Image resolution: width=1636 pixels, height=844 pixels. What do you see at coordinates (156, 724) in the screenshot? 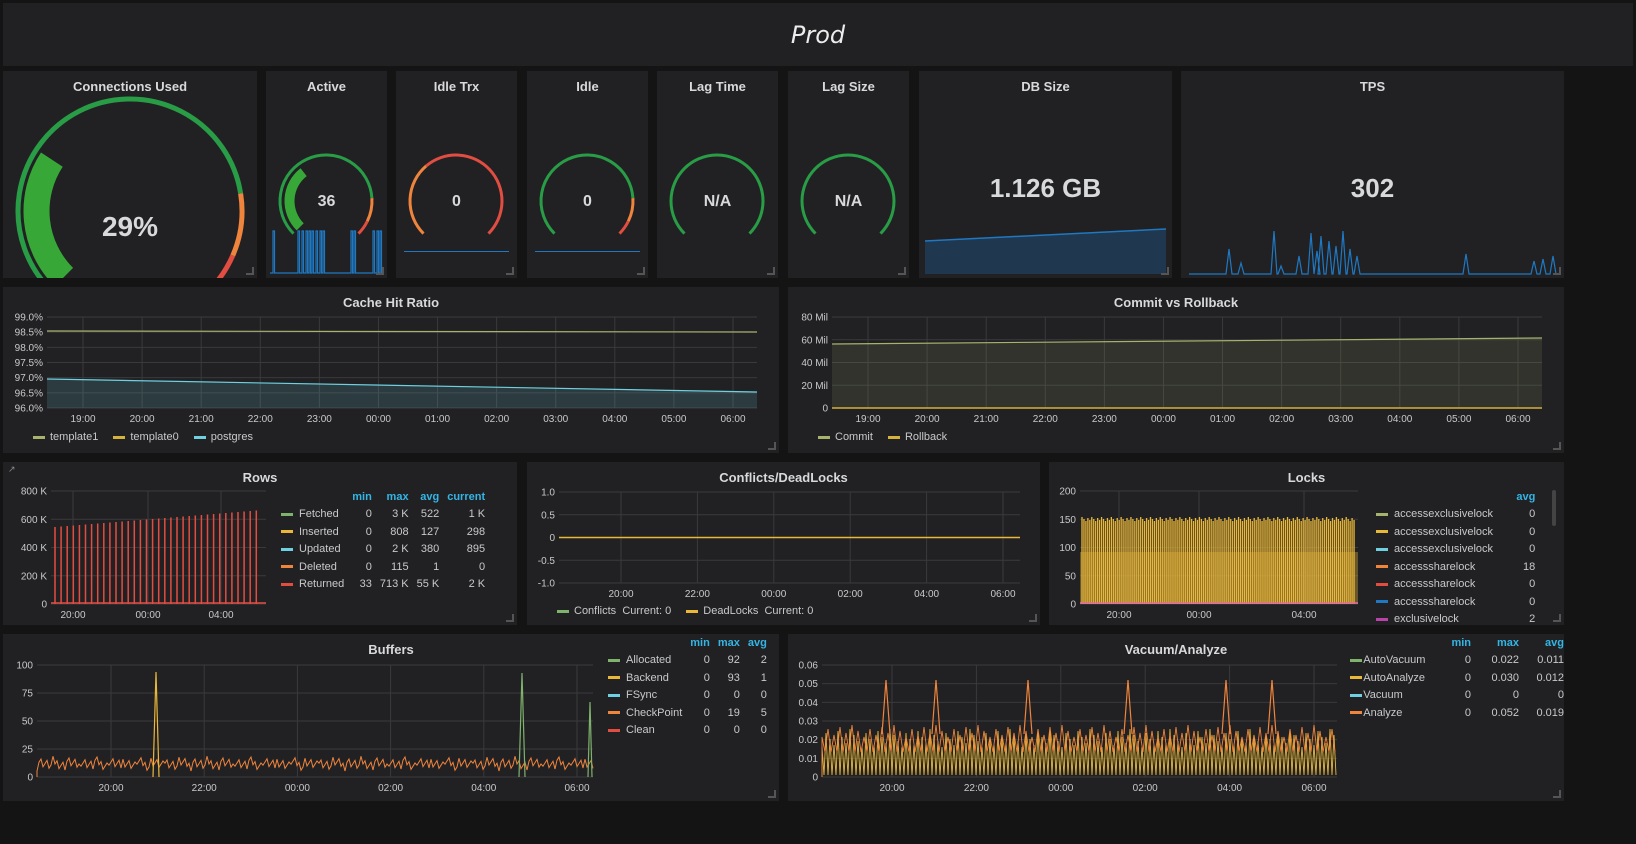
I see `series-spike-backend` at bounding box center [156, 724].